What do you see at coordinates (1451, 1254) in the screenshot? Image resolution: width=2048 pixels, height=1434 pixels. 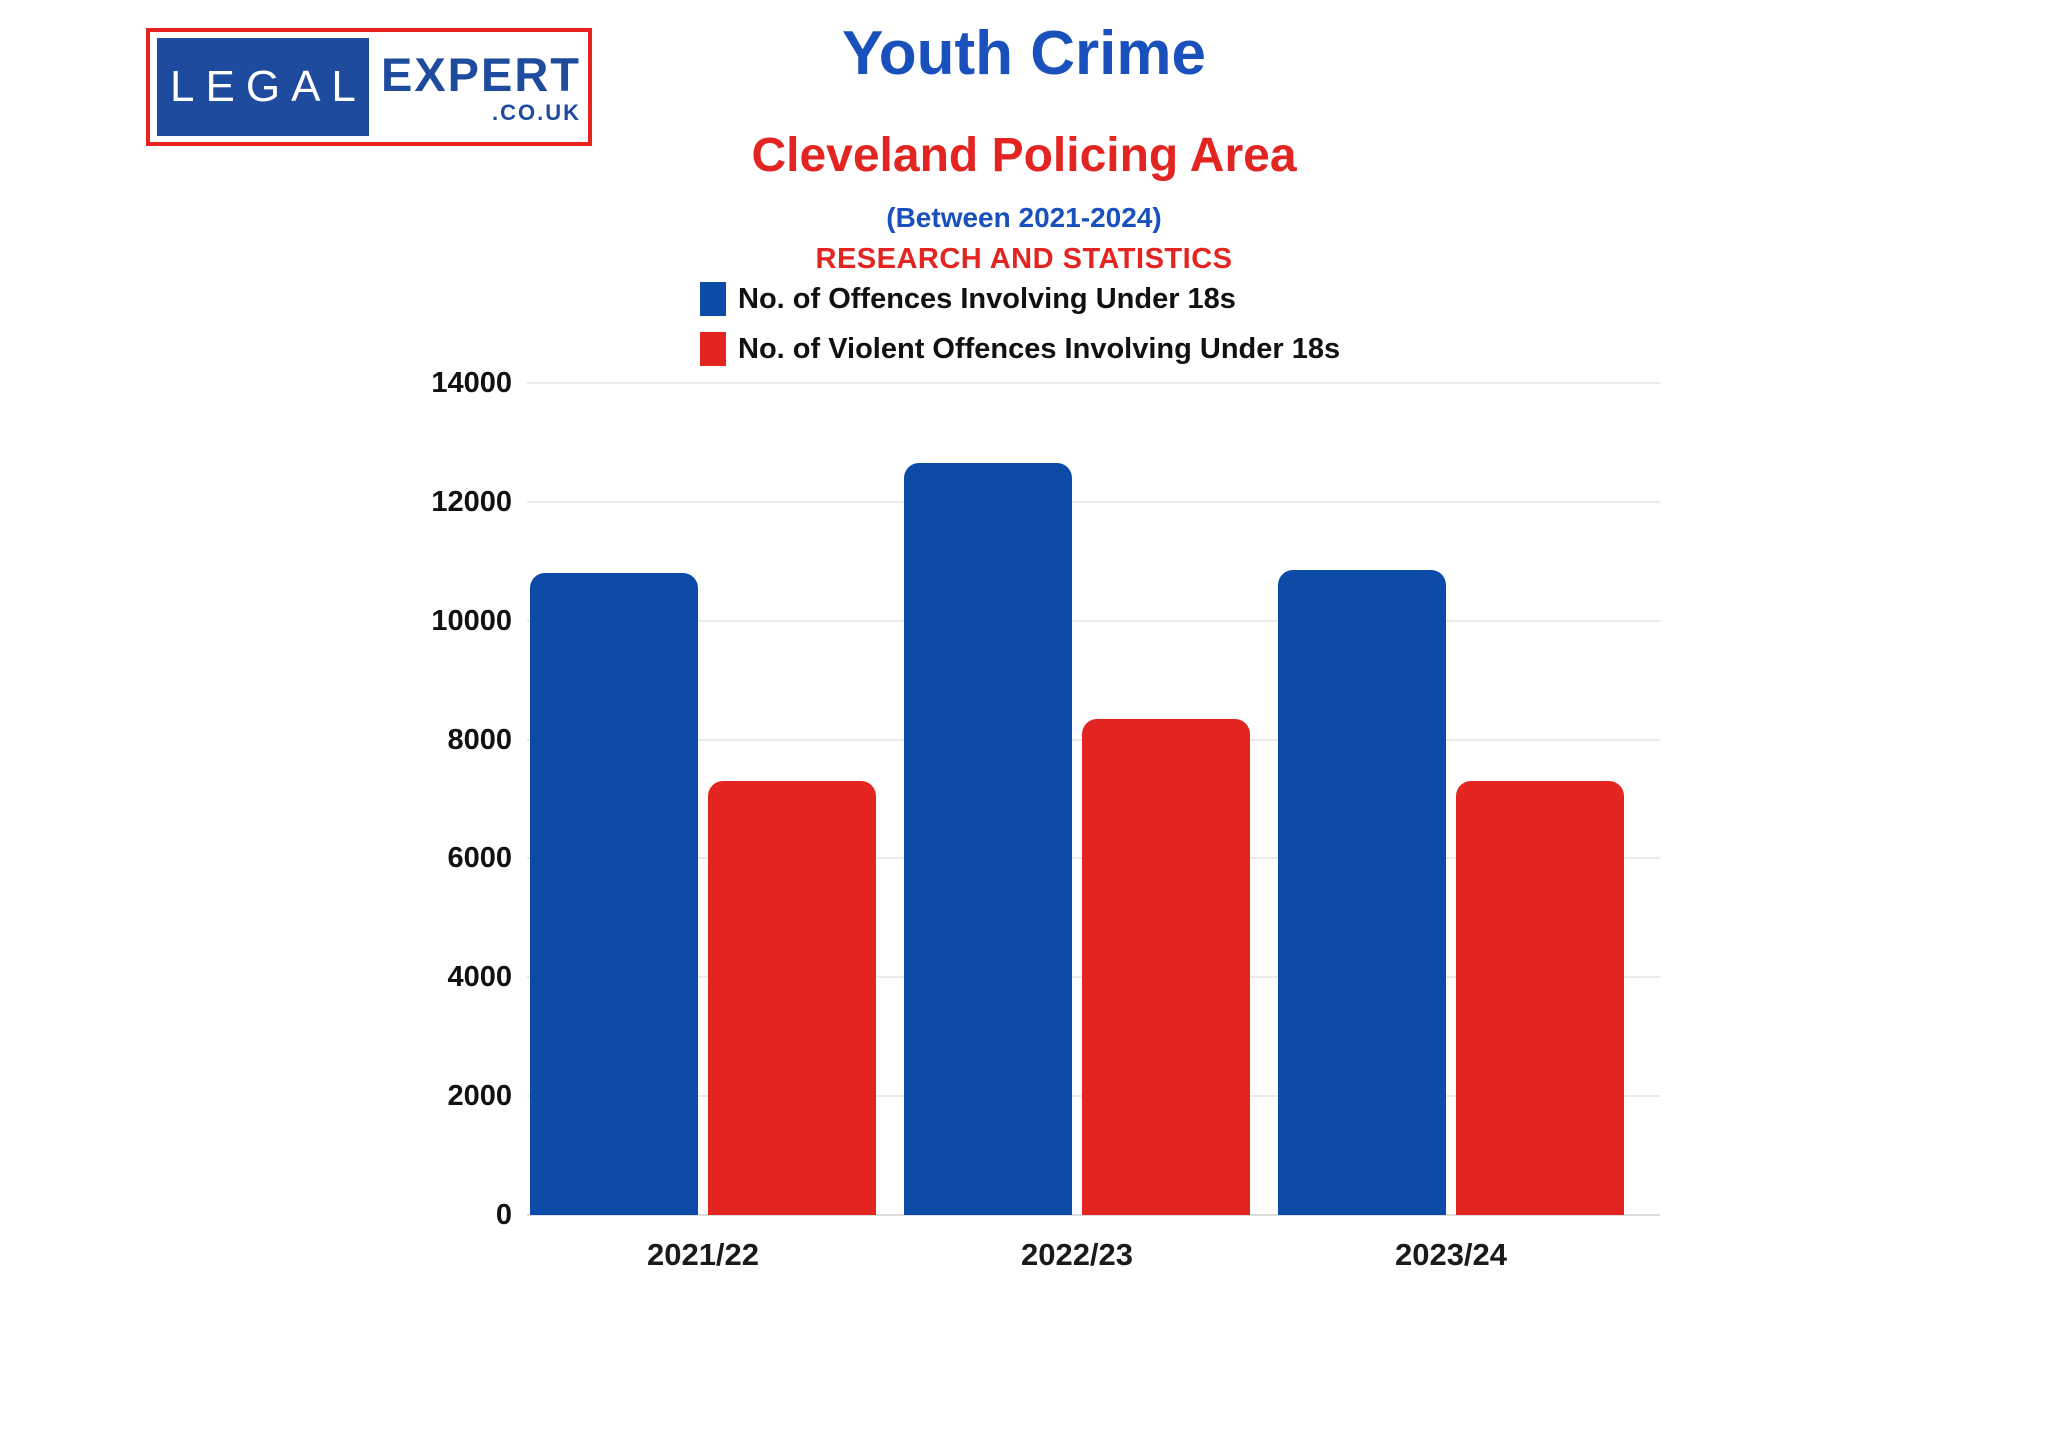 I see `x-axis-label-2023/24: 2023/24` at bounding box center [1451, 1254].